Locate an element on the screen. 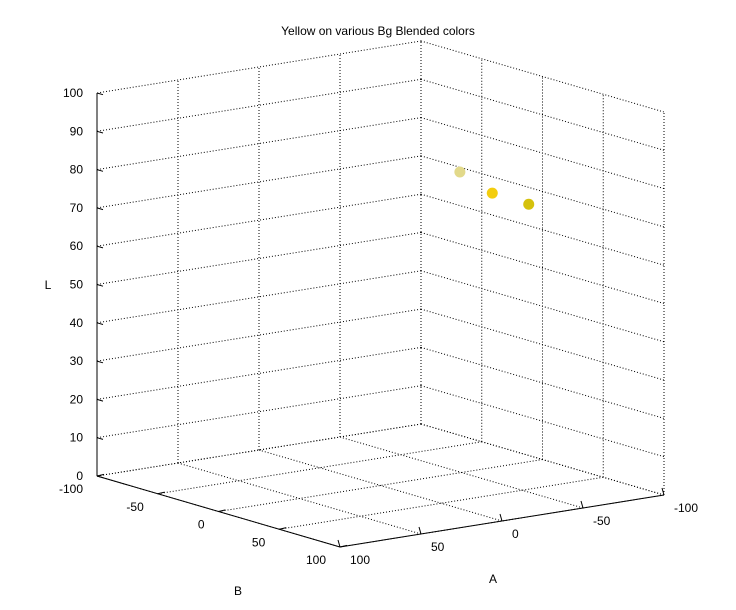 The width and height of the screenshot is (736, 610). x-axis-label: A is located at coordinates (493, 579).